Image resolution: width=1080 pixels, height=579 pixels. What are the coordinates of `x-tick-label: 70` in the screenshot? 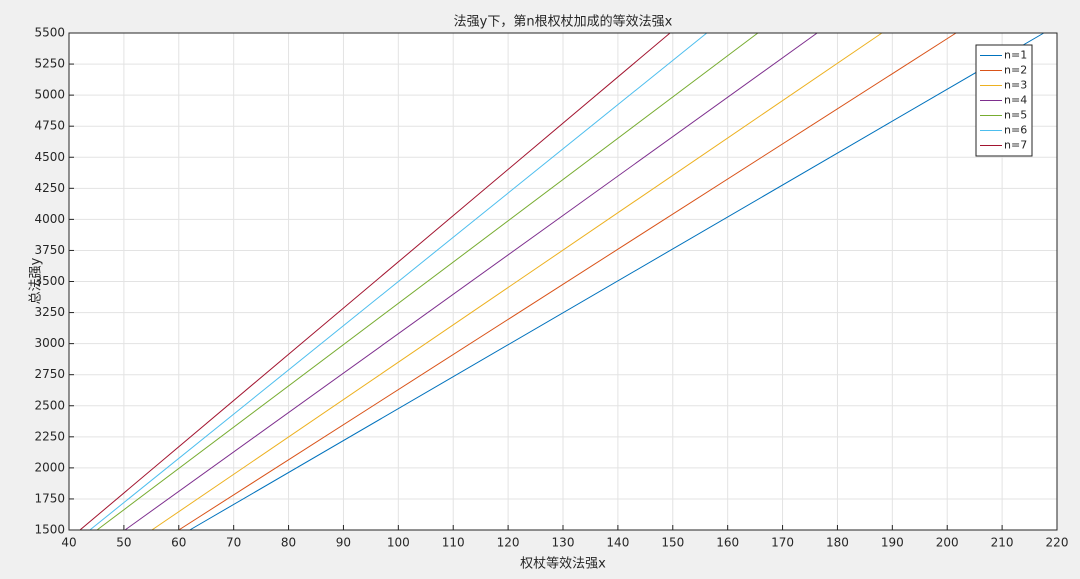 It's located at (233, 543).